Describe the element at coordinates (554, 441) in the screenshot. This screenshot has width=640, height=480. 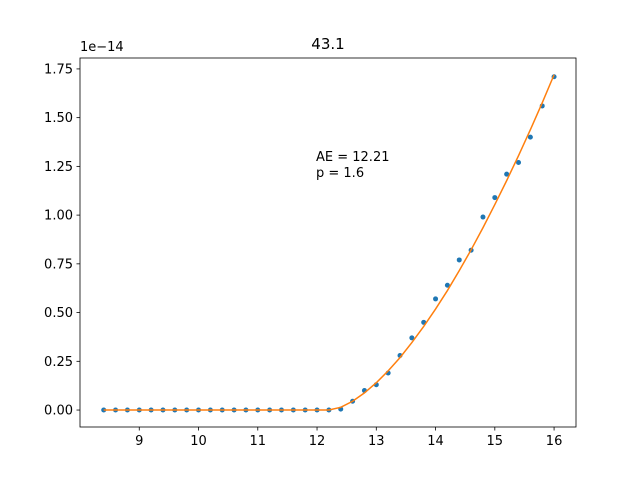
I see `x-tick-label: 16` at that location.